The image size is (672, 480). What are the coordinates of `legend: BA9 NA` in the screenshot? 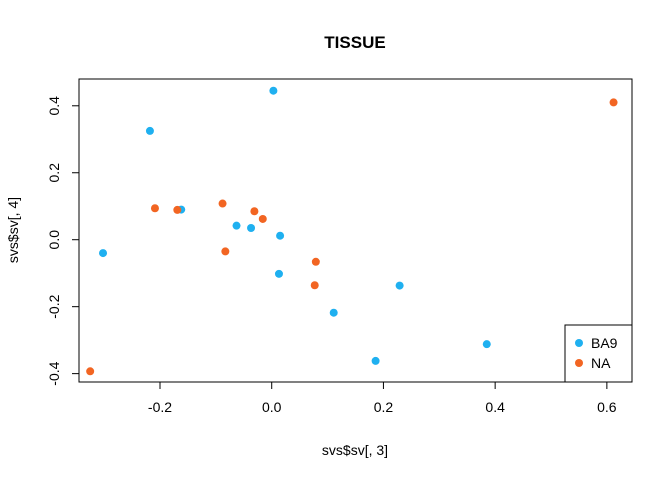 It's located at (598, 353).